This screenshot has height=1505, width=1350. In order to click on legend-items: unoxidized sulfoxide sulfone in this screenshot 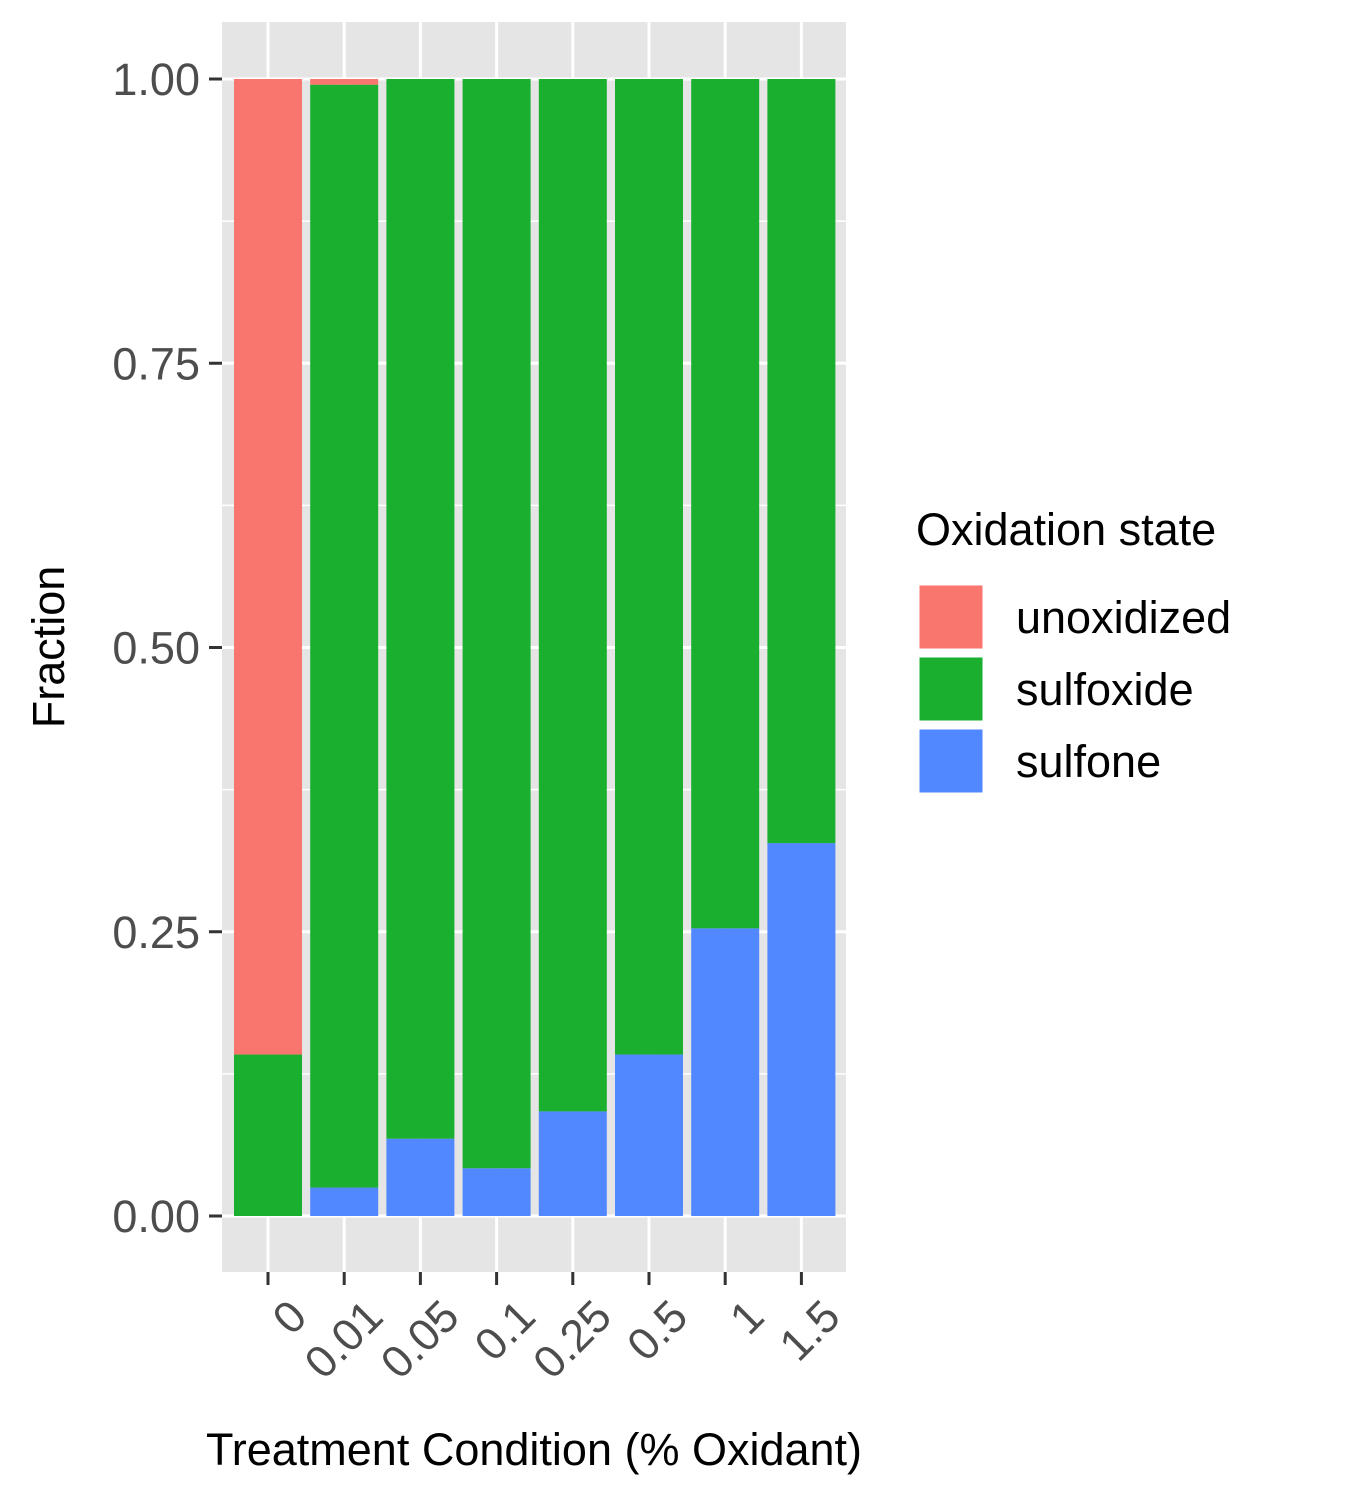, I will do `click(1073, 689)`.